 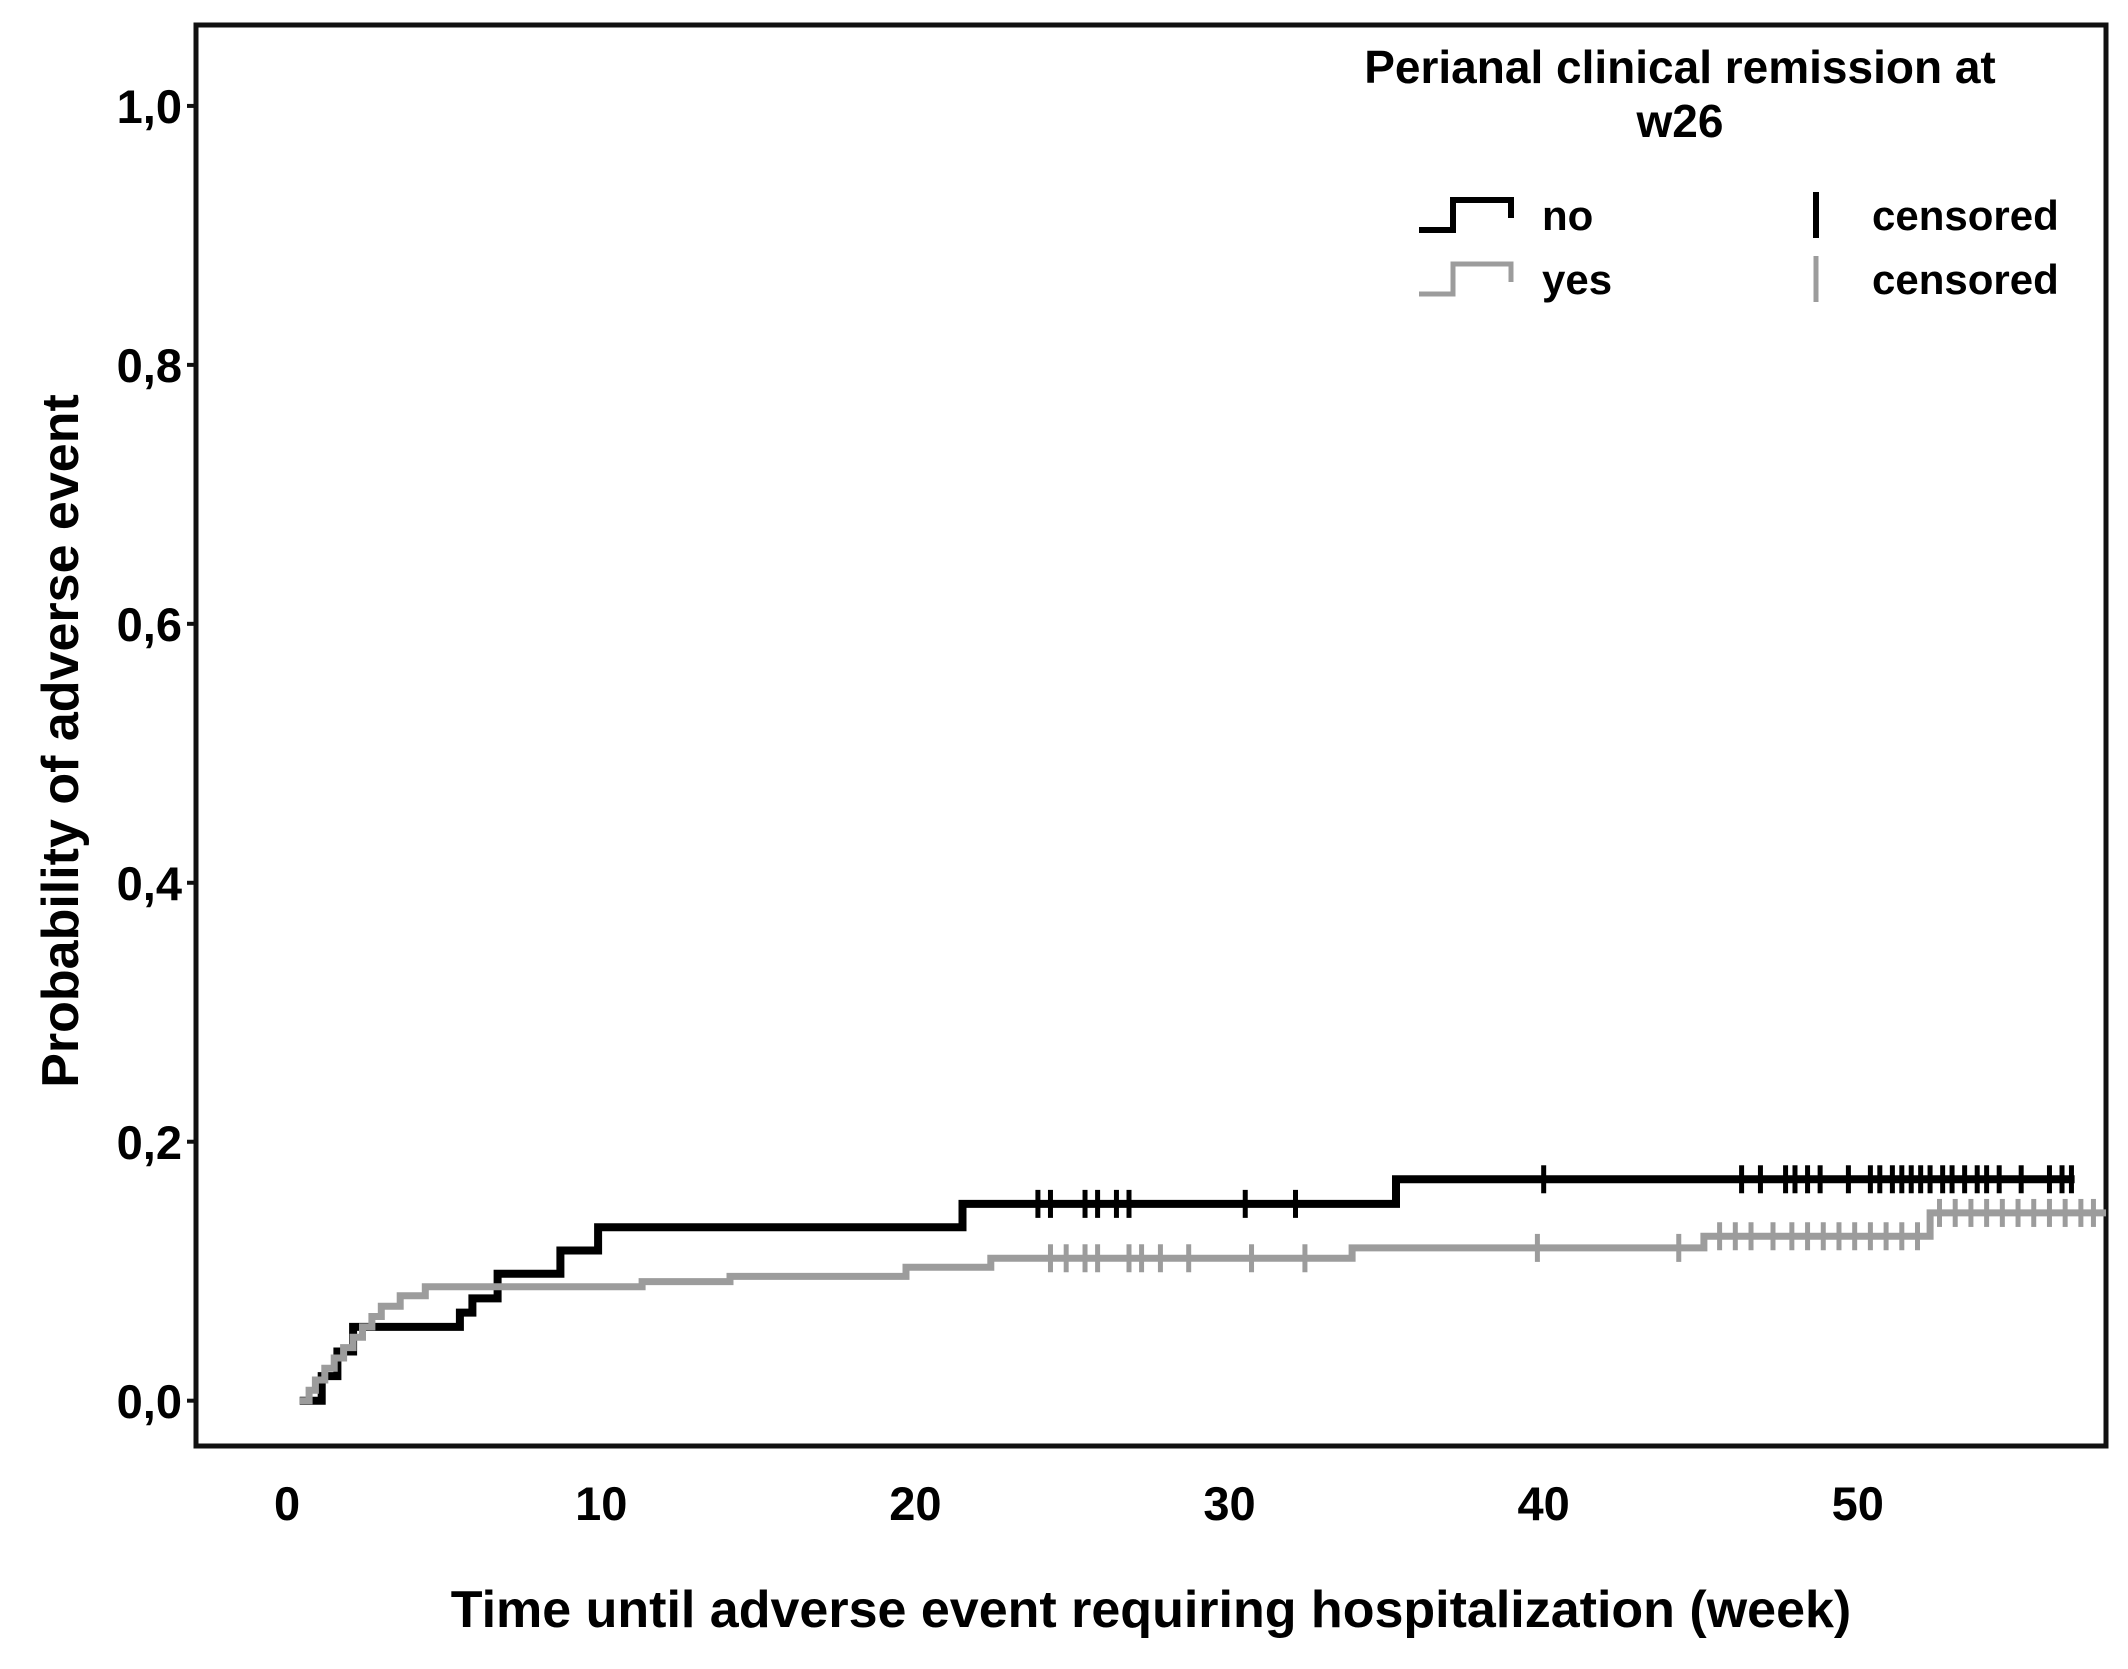 What do you see at coordinates (1680, 94) in the screenshot?
I see `legend-title: Perianal clinical remission at w26` at bounding box center [1680, 94].